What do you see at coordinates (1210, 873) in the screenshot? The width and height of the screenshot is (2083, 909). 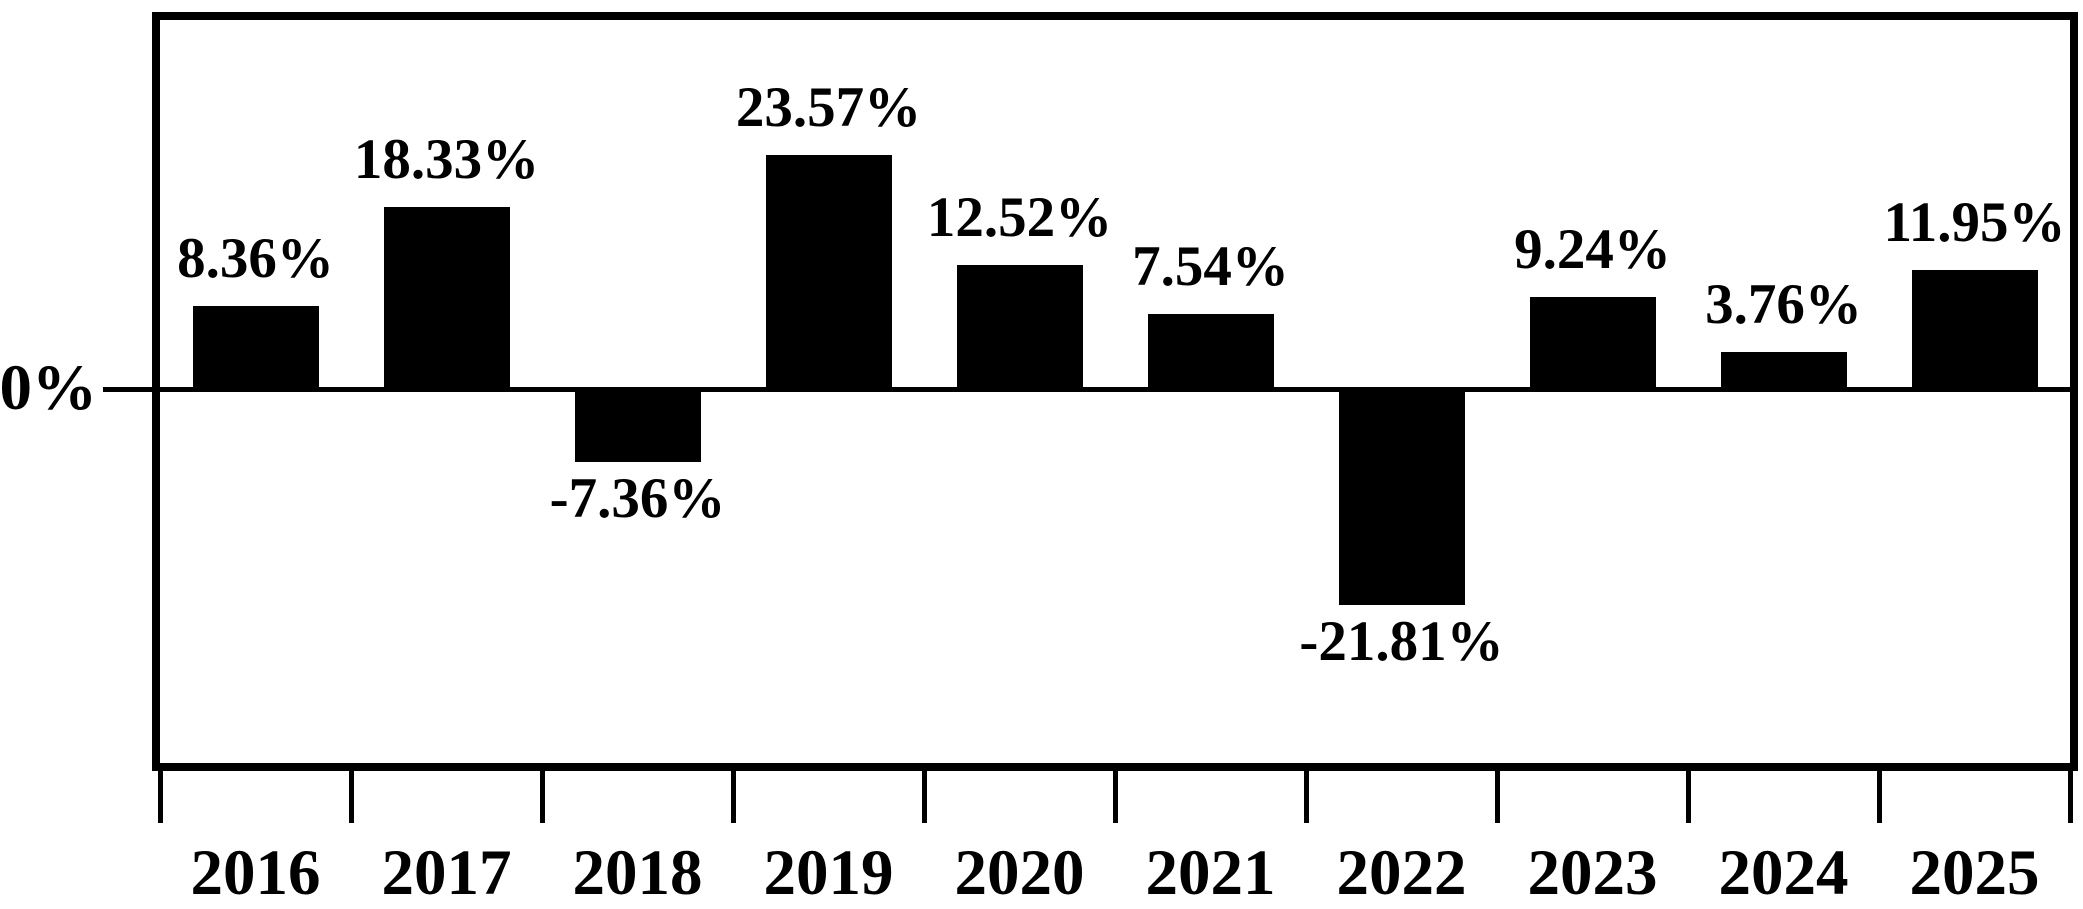 I see `x-axis-label-2021: 2021` at bounding box center [1210, 873].